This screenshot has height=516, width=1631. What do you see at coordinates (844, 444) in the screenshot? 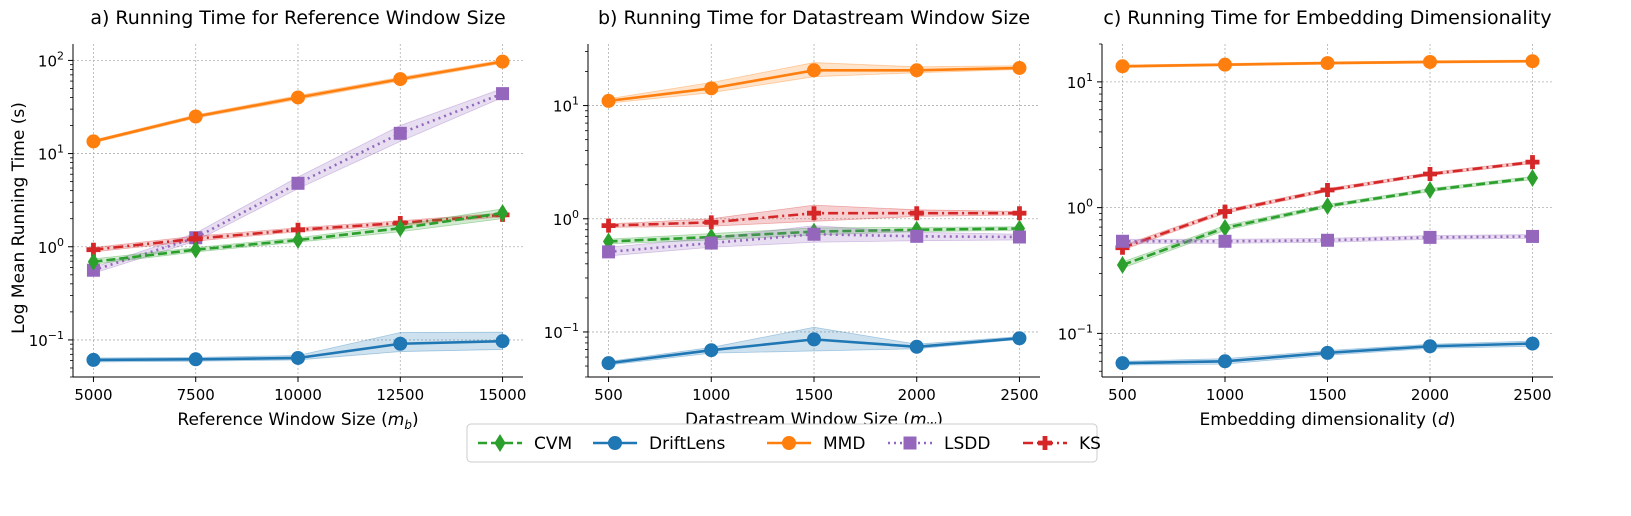
I see `legend-label: MMD` at bounding box center [844, 444].